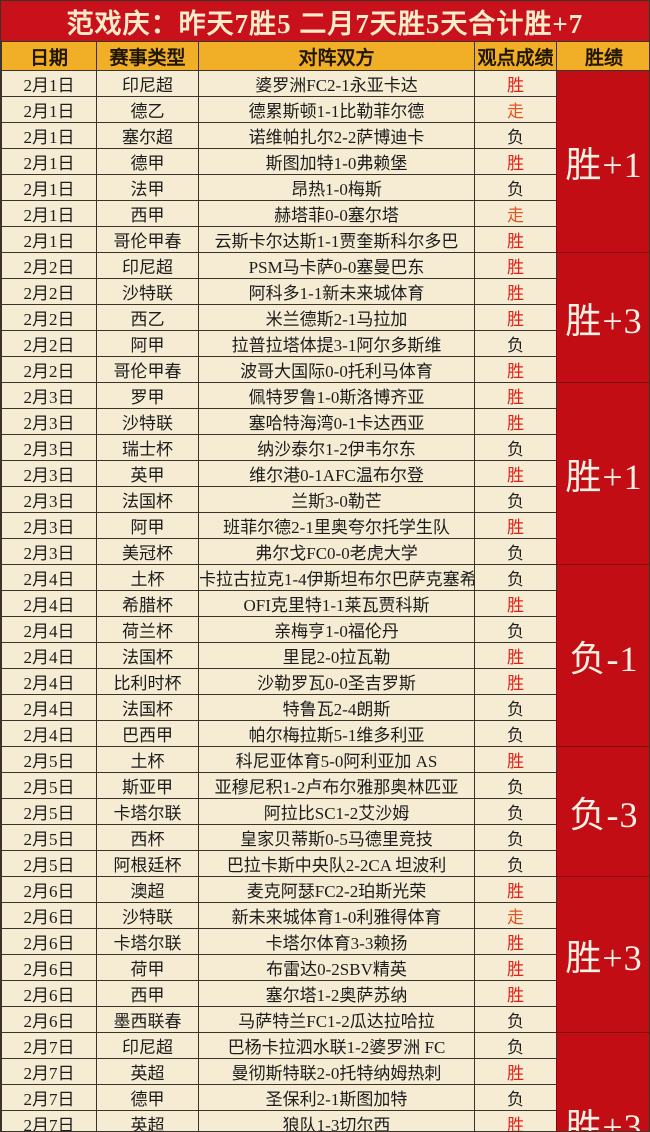  Describe the element at coordinates (336, 1097) in the screenshot. I see `match-cell: 圣保利2-1斯图加特` at that location.